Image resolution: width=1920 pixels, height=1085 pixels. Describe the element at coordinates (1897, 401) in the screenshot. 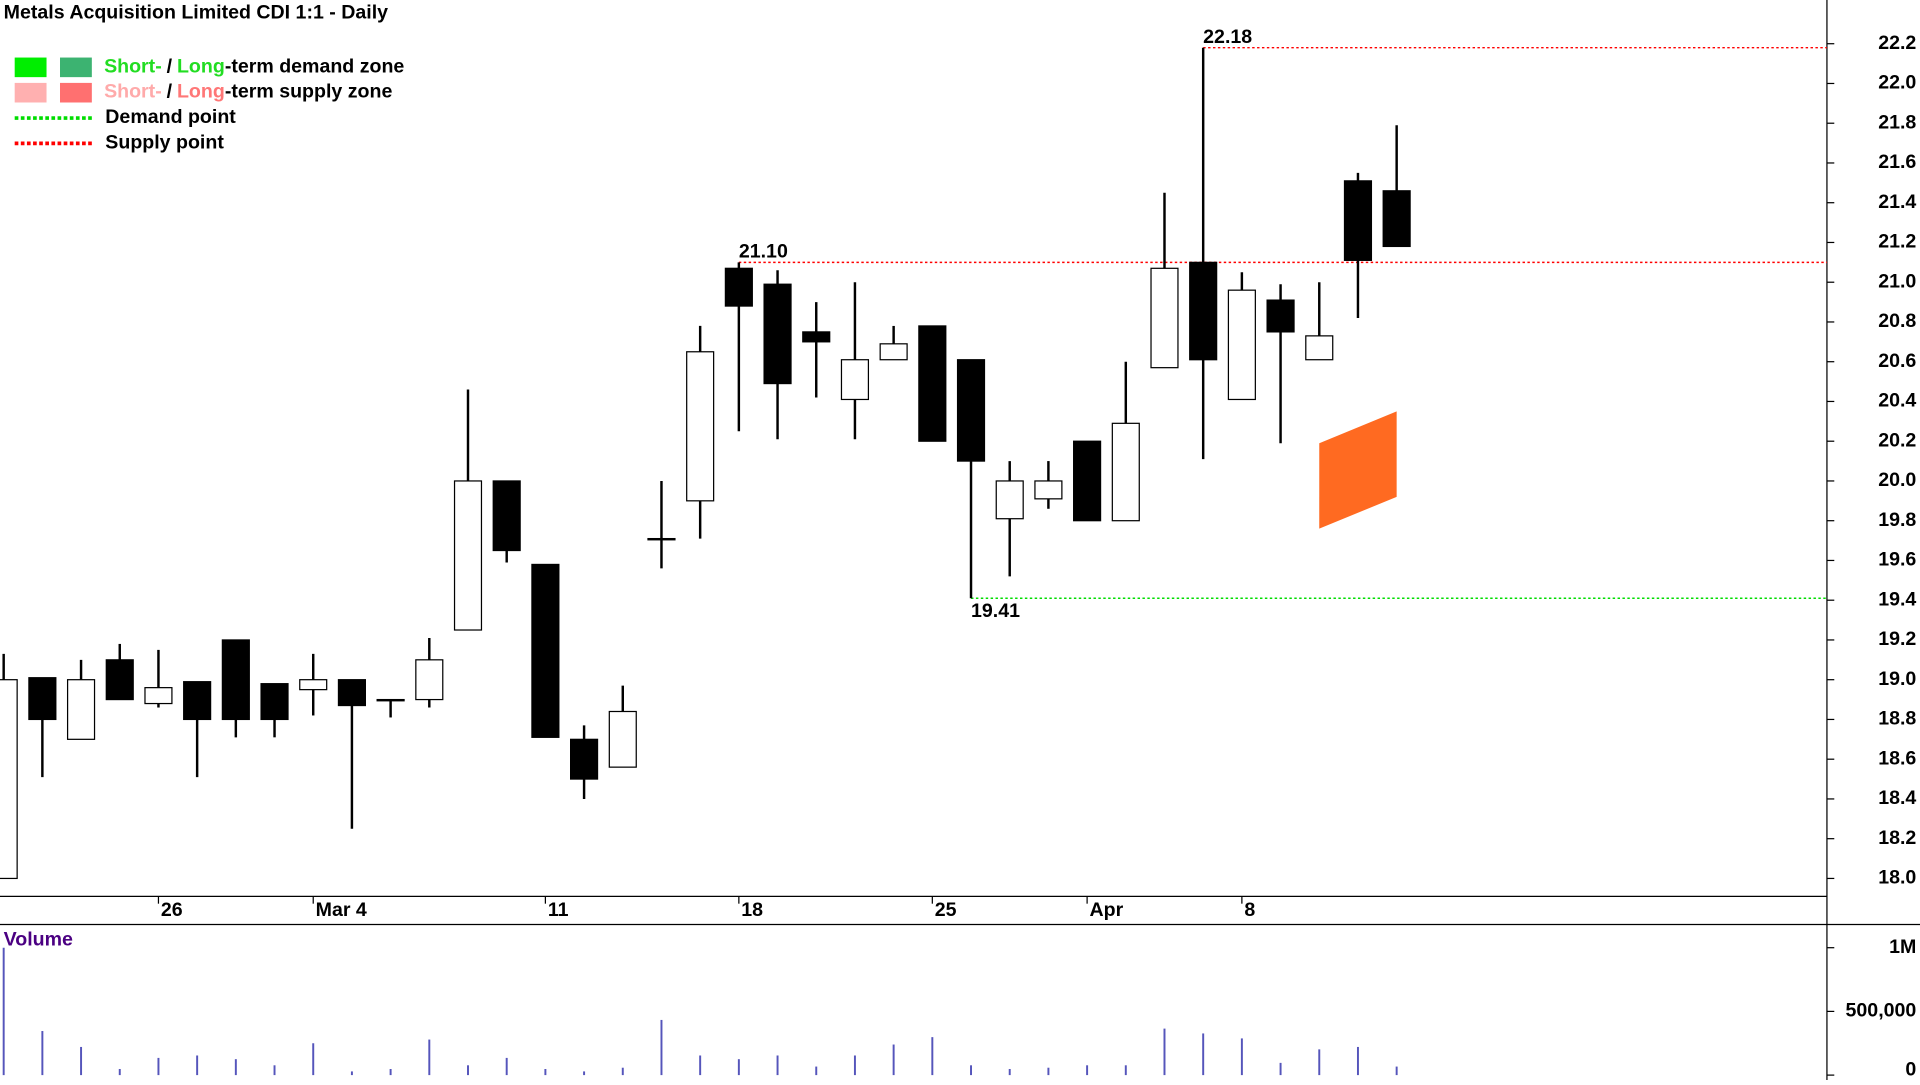

I see `y-tick-label: 20.4` at that location.